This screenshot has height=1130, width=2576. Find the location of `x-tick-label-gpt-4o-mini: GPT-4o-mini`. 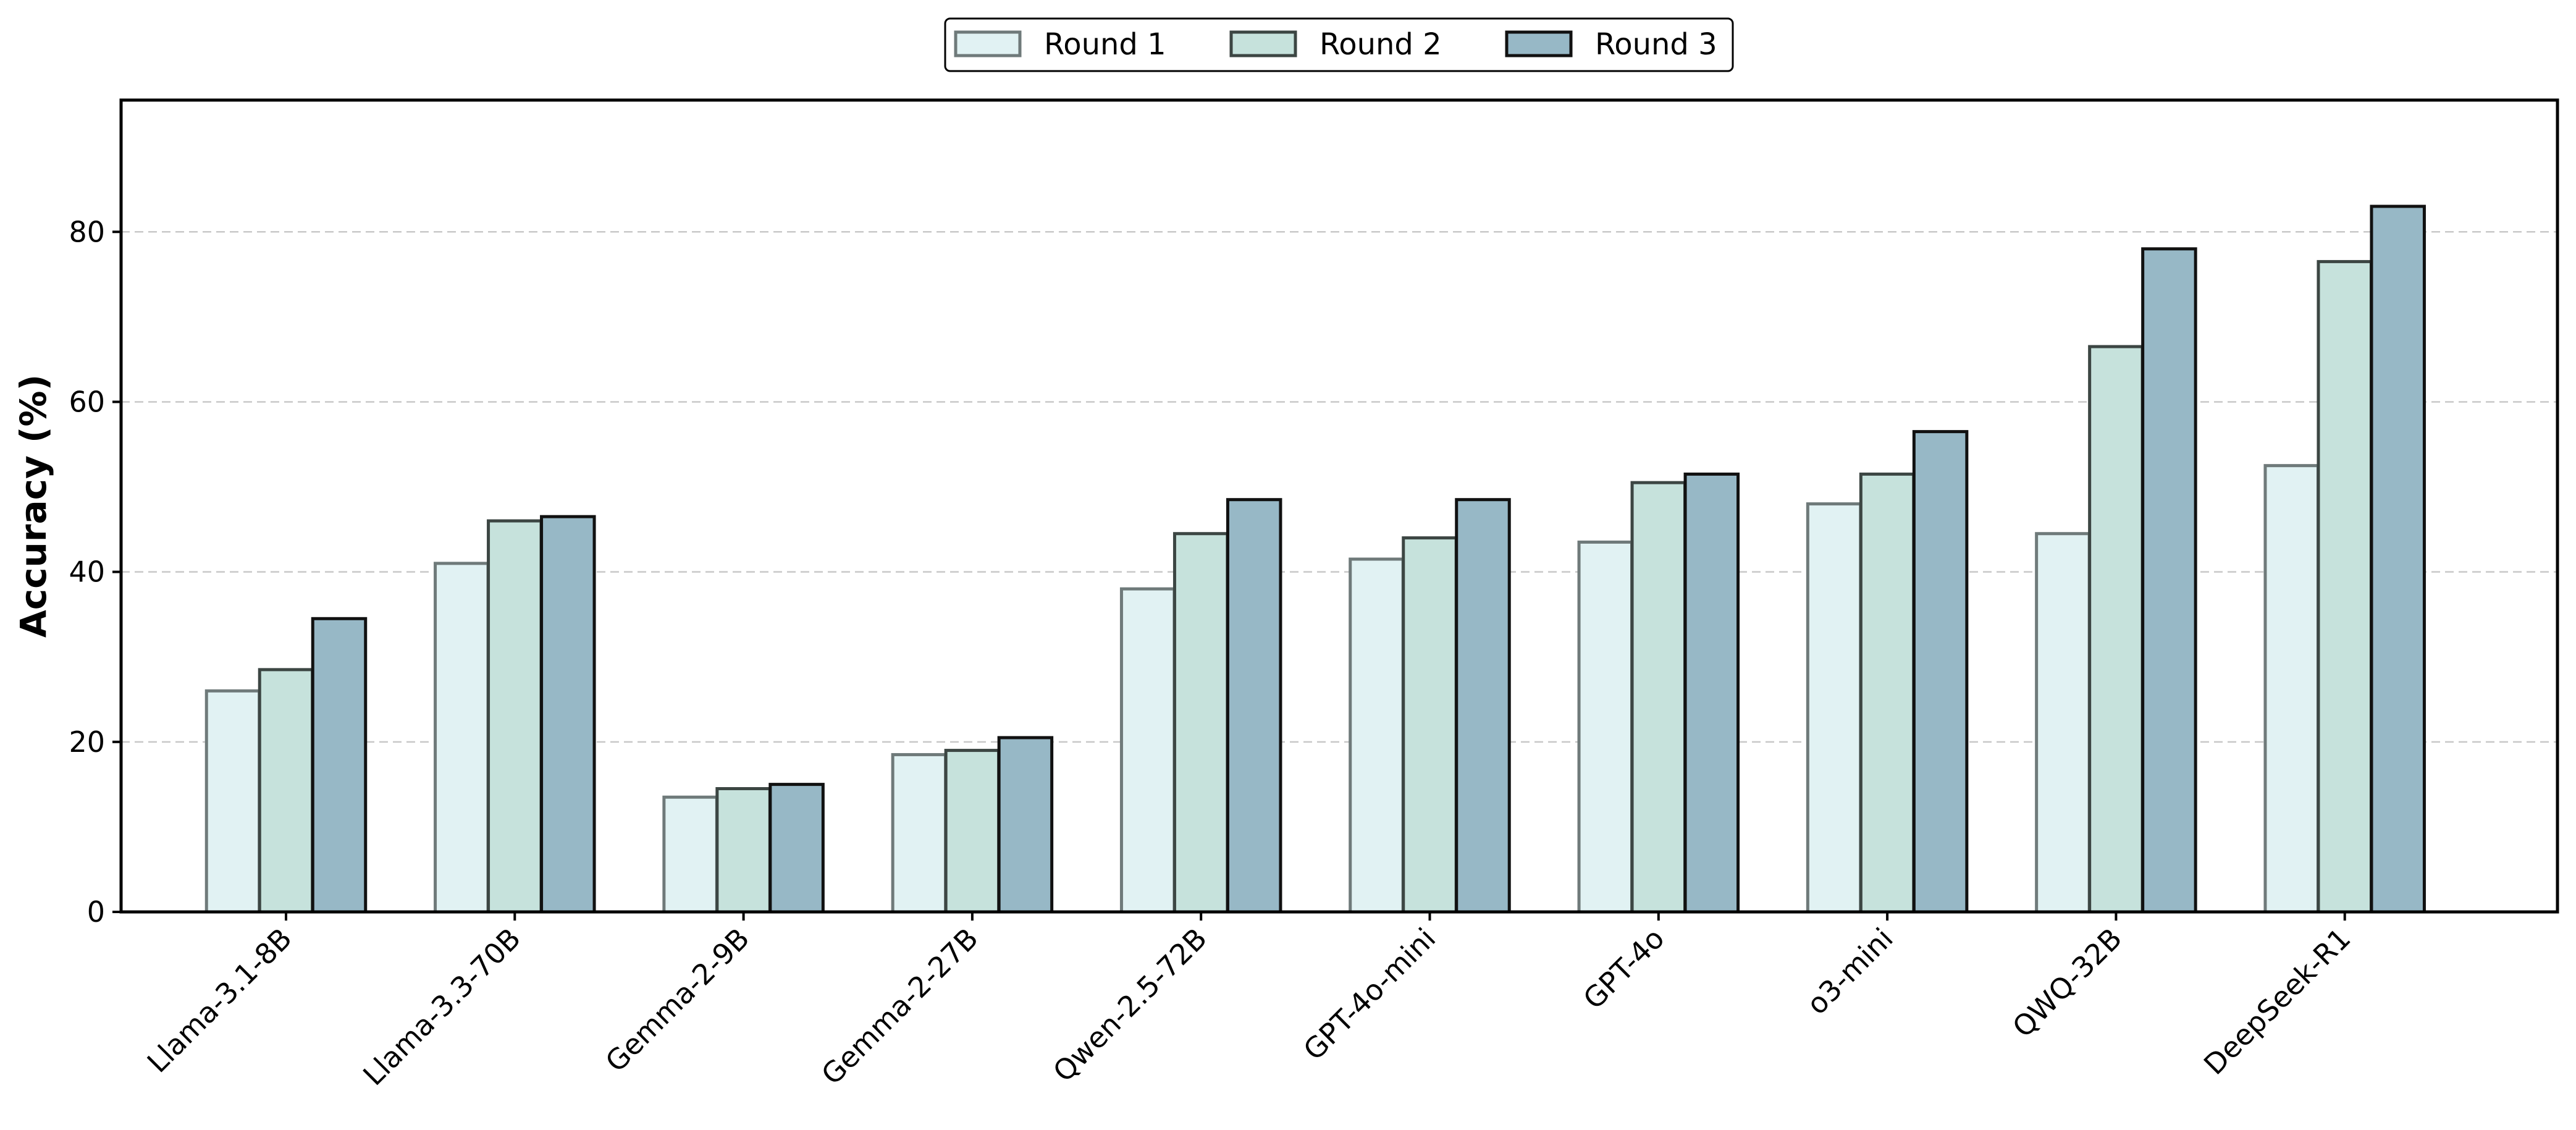

x-tick-label-gpt-4o-mini: GPT-4o-mini is located at coordinates (1369, 995).